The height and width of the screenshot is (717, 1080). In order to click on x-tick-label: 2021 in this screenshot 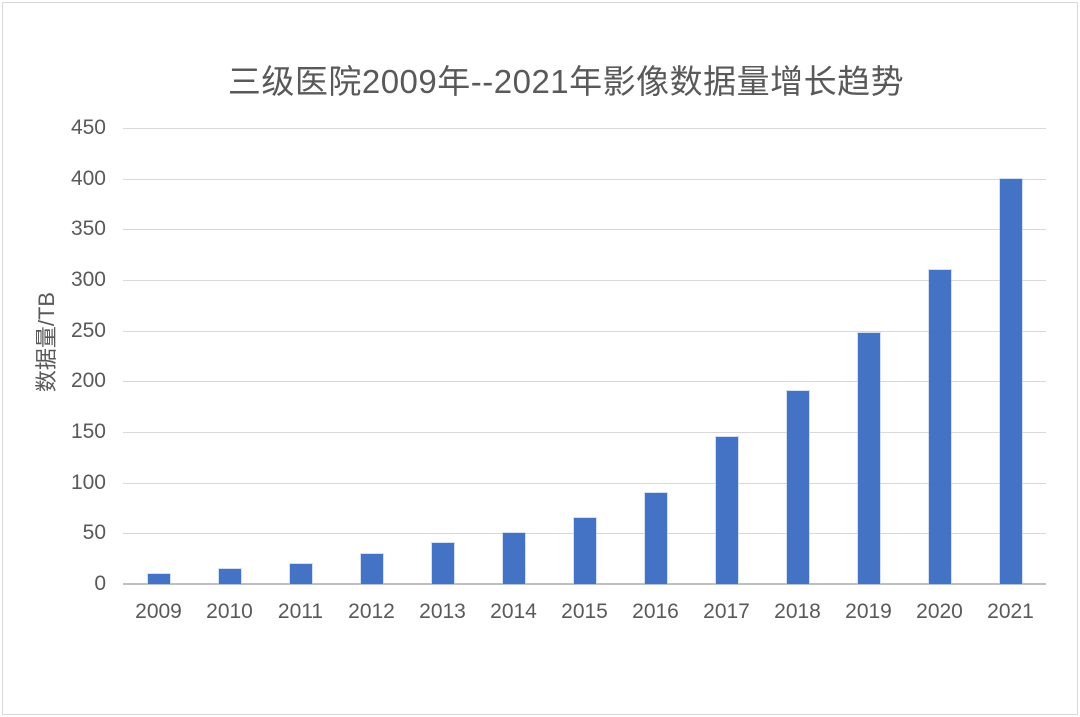, I will do `click(1010, 611)`.